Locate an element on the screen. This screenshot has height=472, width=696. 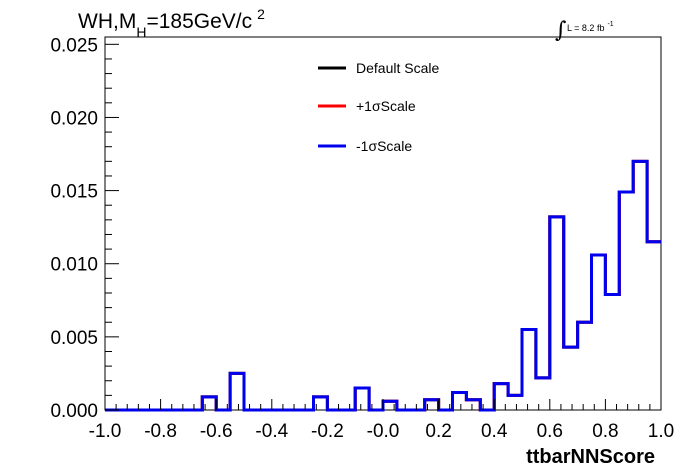
chart-title: WH,MH=185GeV/c 2 is located at coordinates (171, 23).